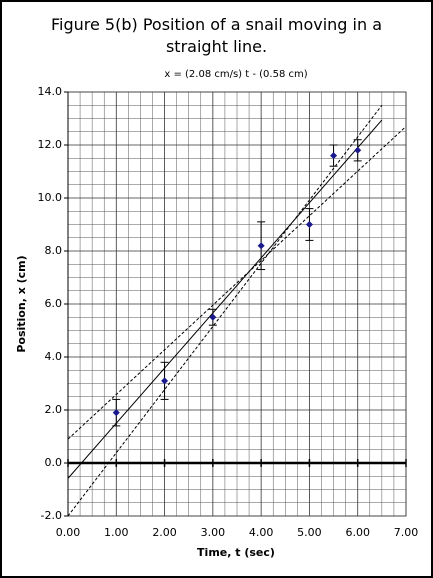 The image size is (433, 578). Describe the element at coordinates (21, 303) in the screenshot. I see `y-axis-label: Position, x (cm)` at that location.